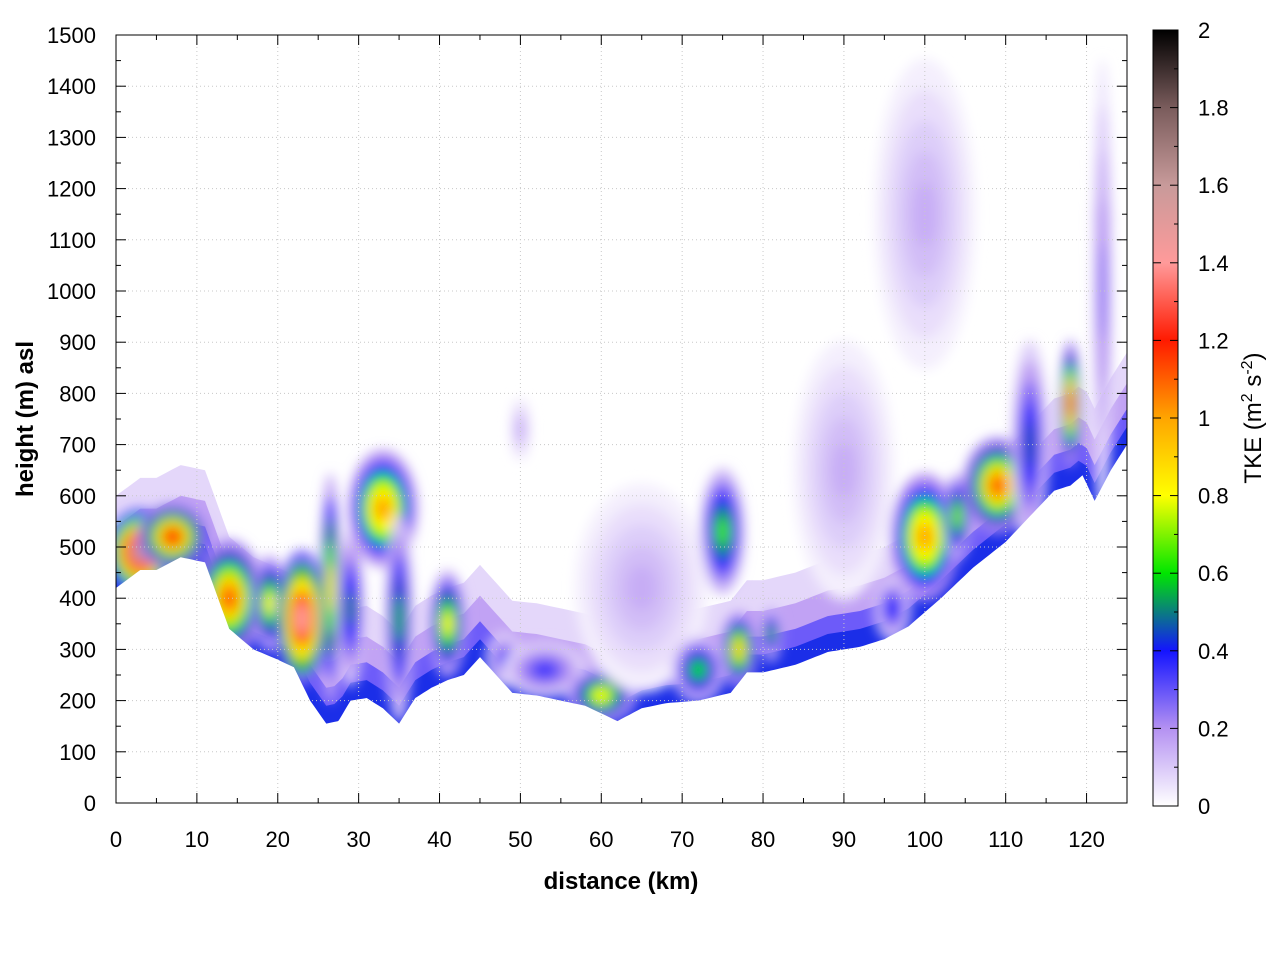 This screenshot has height=960, width=1280. Describe the element at coordinates (1213, 651) in the screenshot. I see `colorbar-tick-label: 0.4` at that location.